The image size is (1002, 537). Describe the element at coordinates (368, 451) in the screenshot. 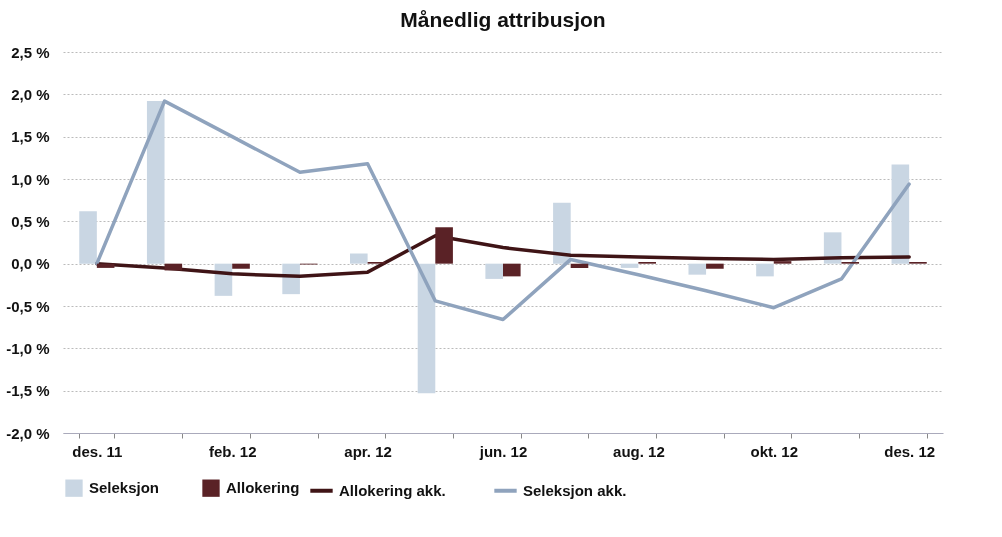

I see `x-tick-label: apr. 12` at that location.